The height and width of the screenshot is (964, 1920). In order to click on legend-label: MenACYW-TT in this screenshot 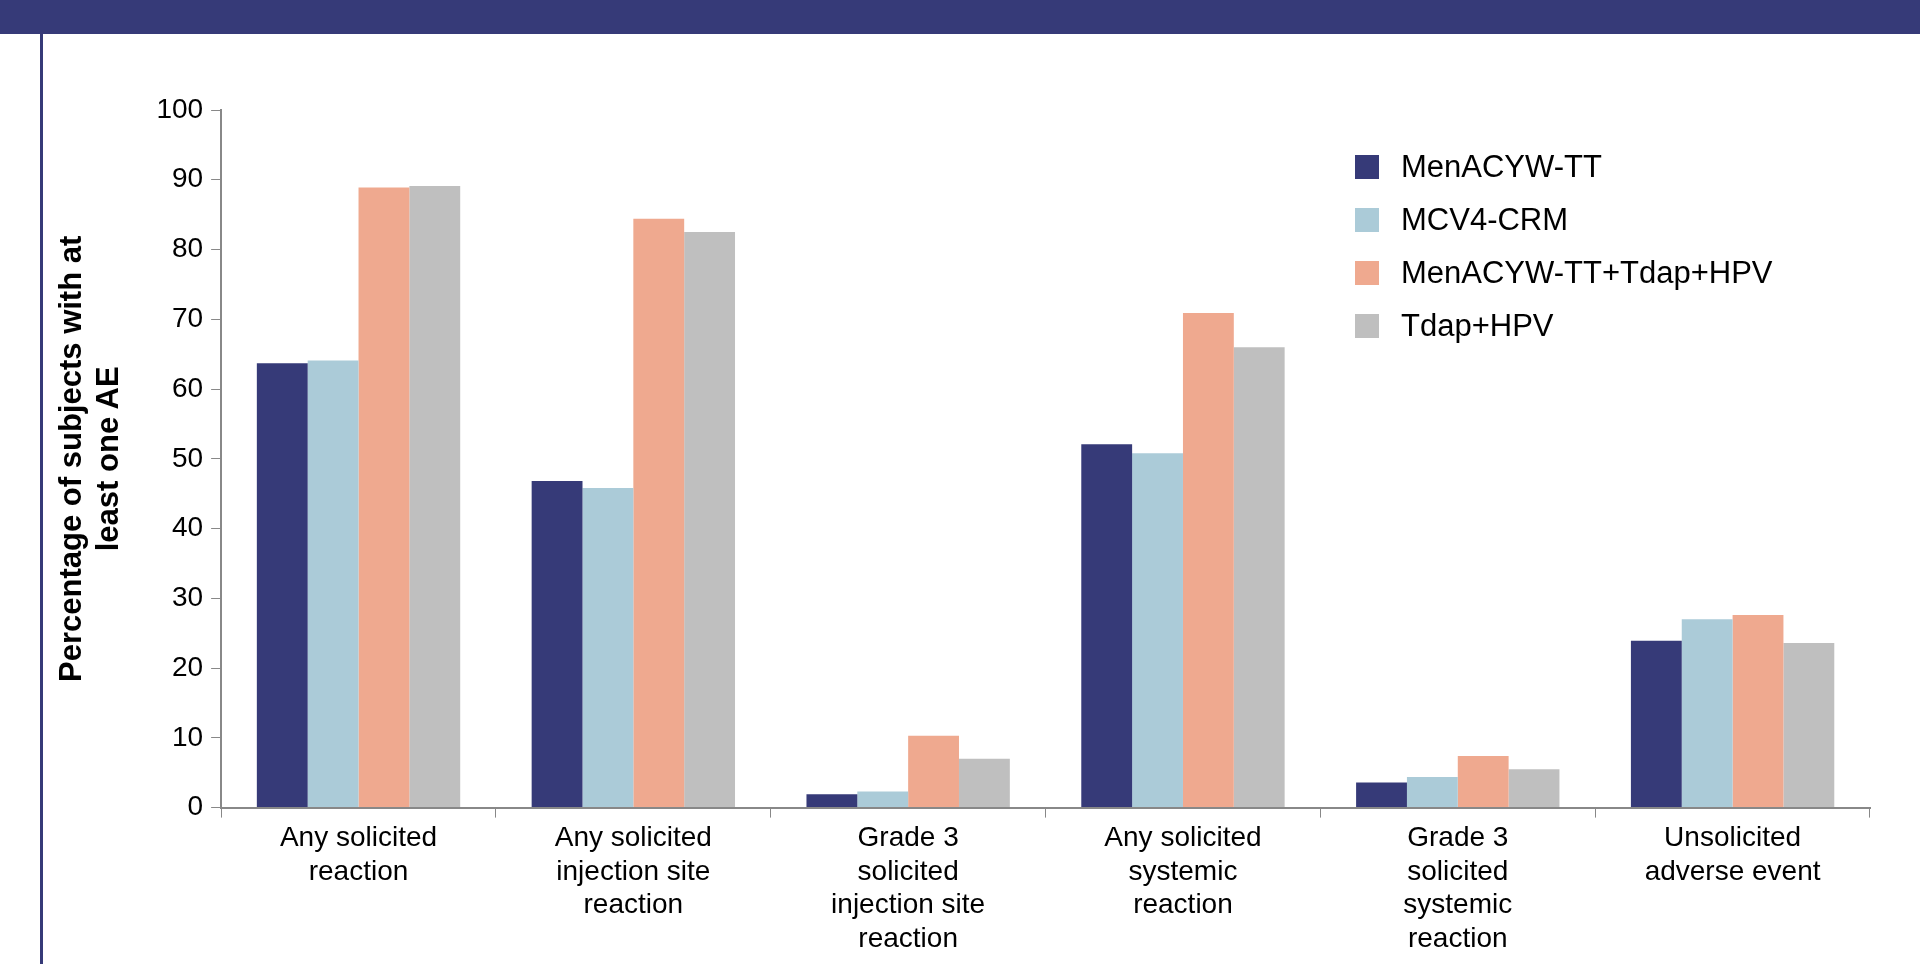, I will do `click(1501, 166)`.